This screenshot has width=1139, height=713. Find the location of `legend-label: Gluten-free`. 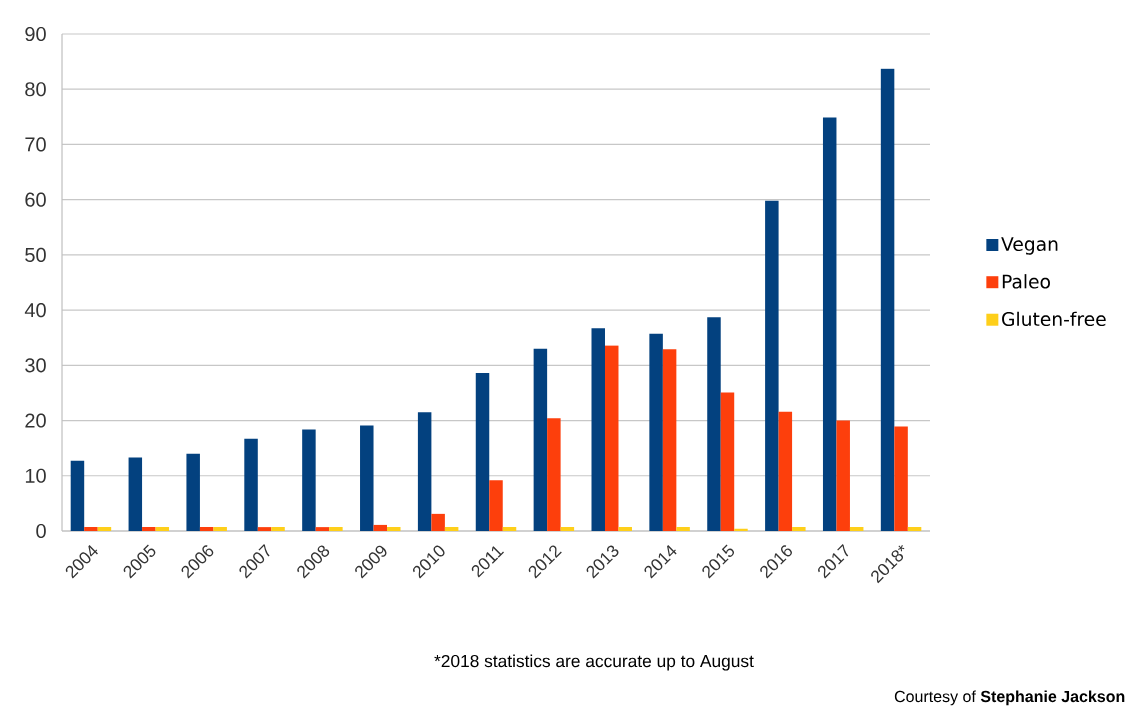

legend-label: Gluten-free is located at coordinates (1054, 319).